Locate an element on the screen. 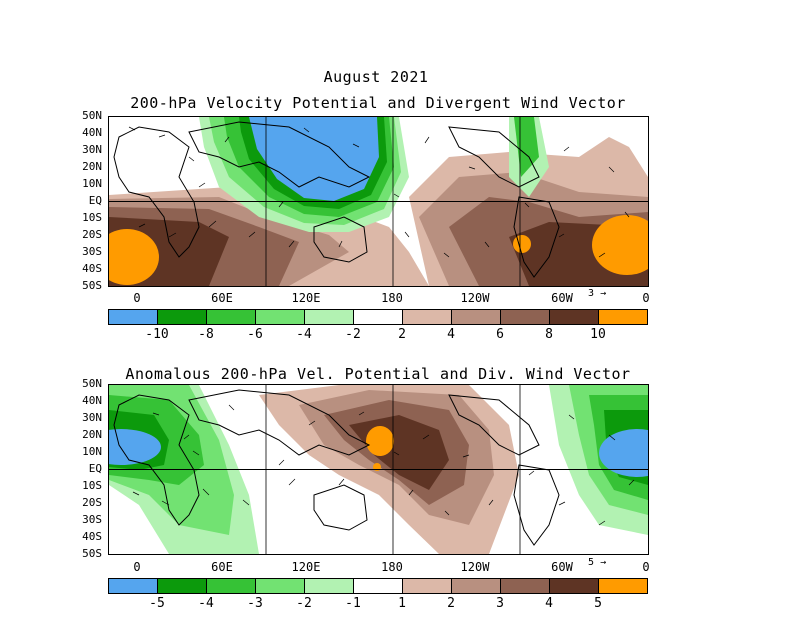  panel1-colorbar is located at coordinates (378, 317).